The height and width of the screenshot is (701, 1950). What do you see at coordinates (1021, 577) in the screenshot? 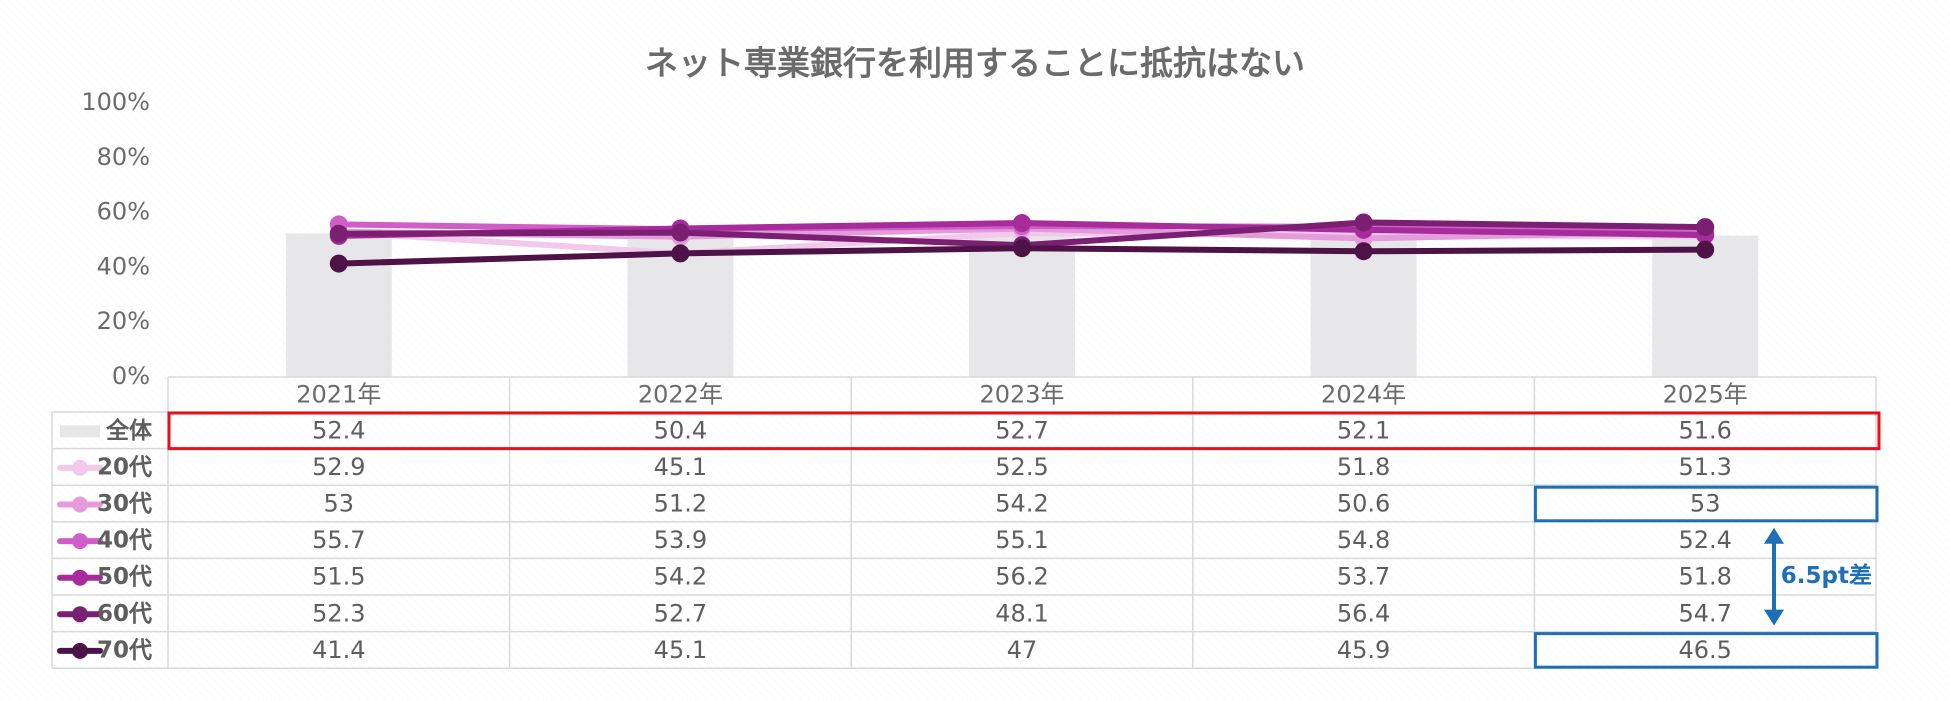
I see `table-cell-value: 56.2` at bounding box center [1021, 577].